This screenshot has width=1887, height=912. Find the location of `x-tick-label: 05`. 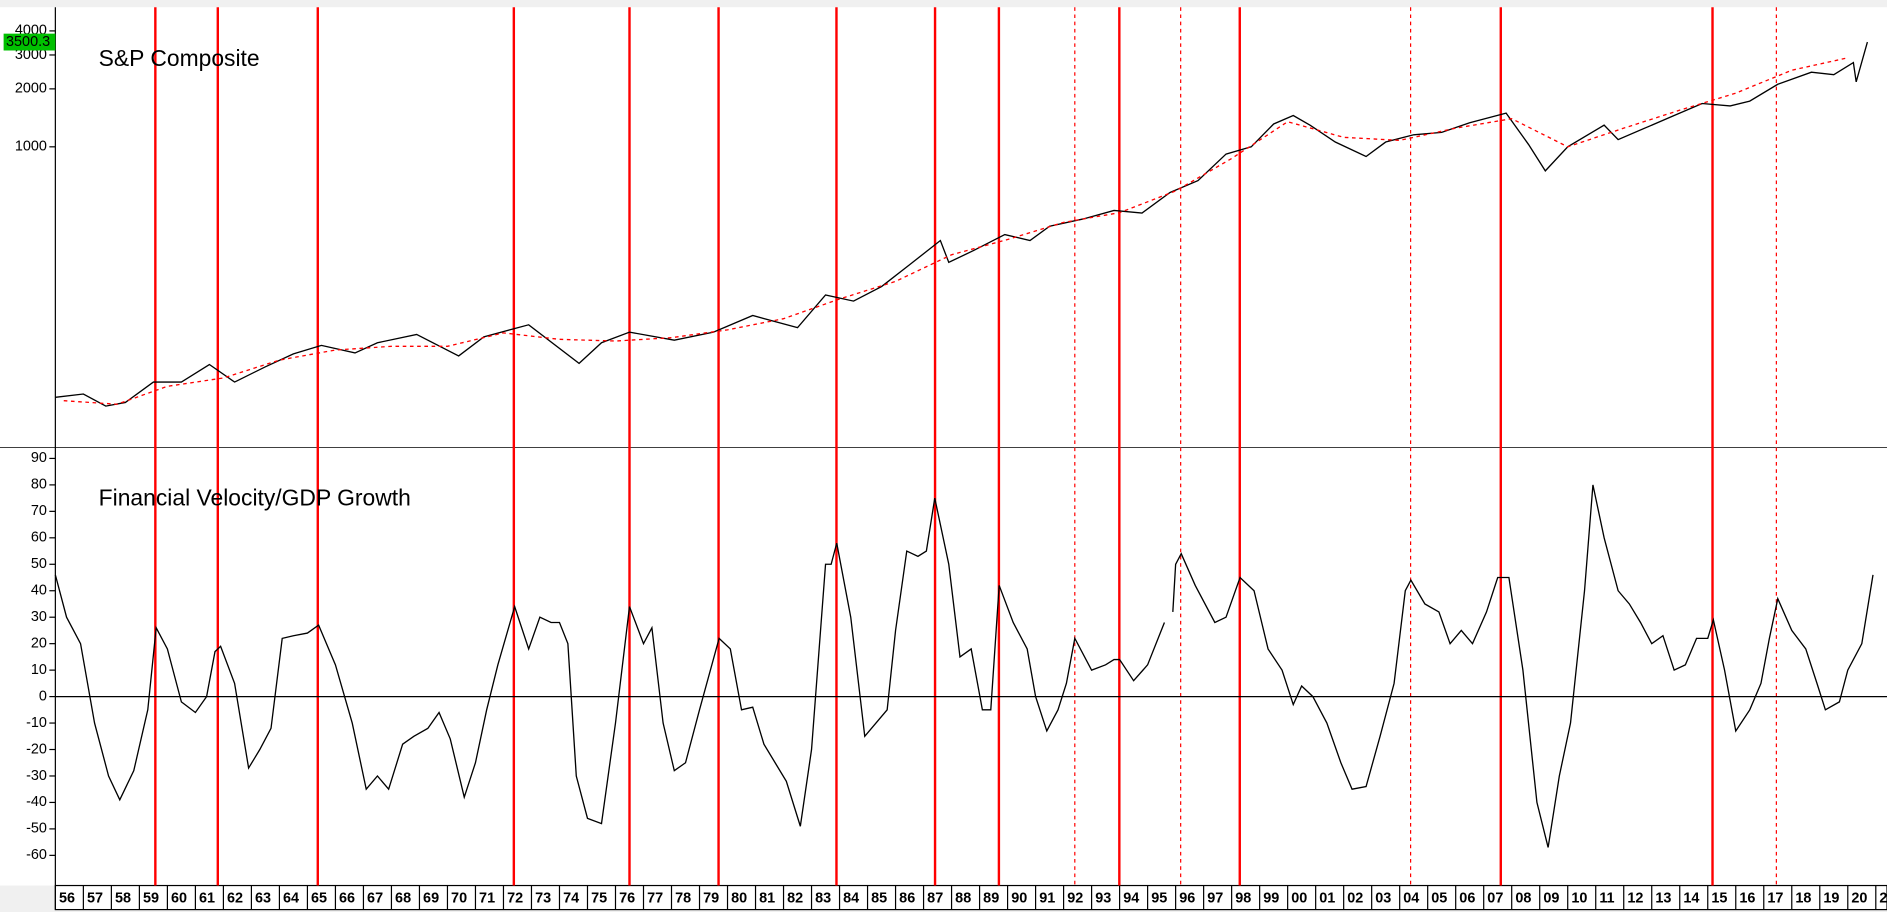

x-tick-label: 05 is located at coordinates (1439, 899).